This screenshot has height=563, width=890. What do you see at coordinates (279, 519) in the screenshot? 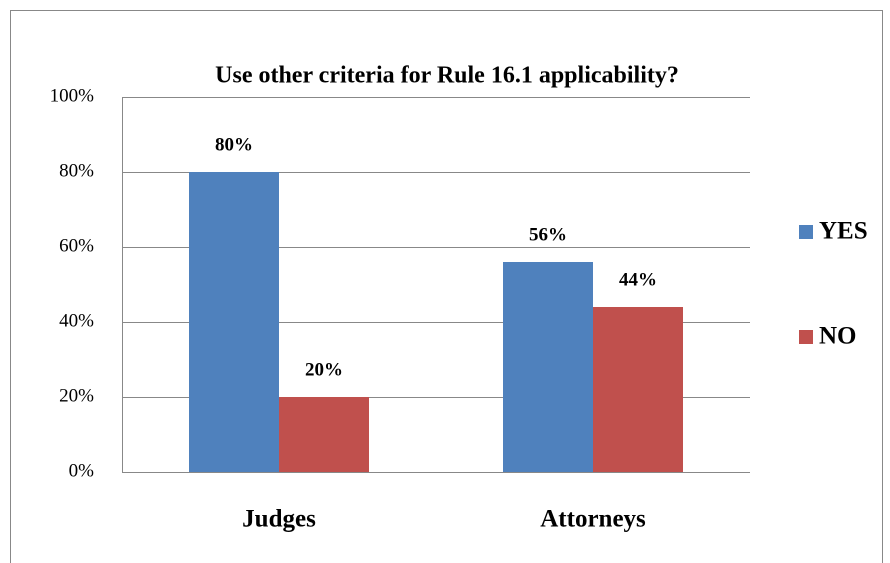
I see `x-tick-label: Judges` at bounding box center [279, 519].